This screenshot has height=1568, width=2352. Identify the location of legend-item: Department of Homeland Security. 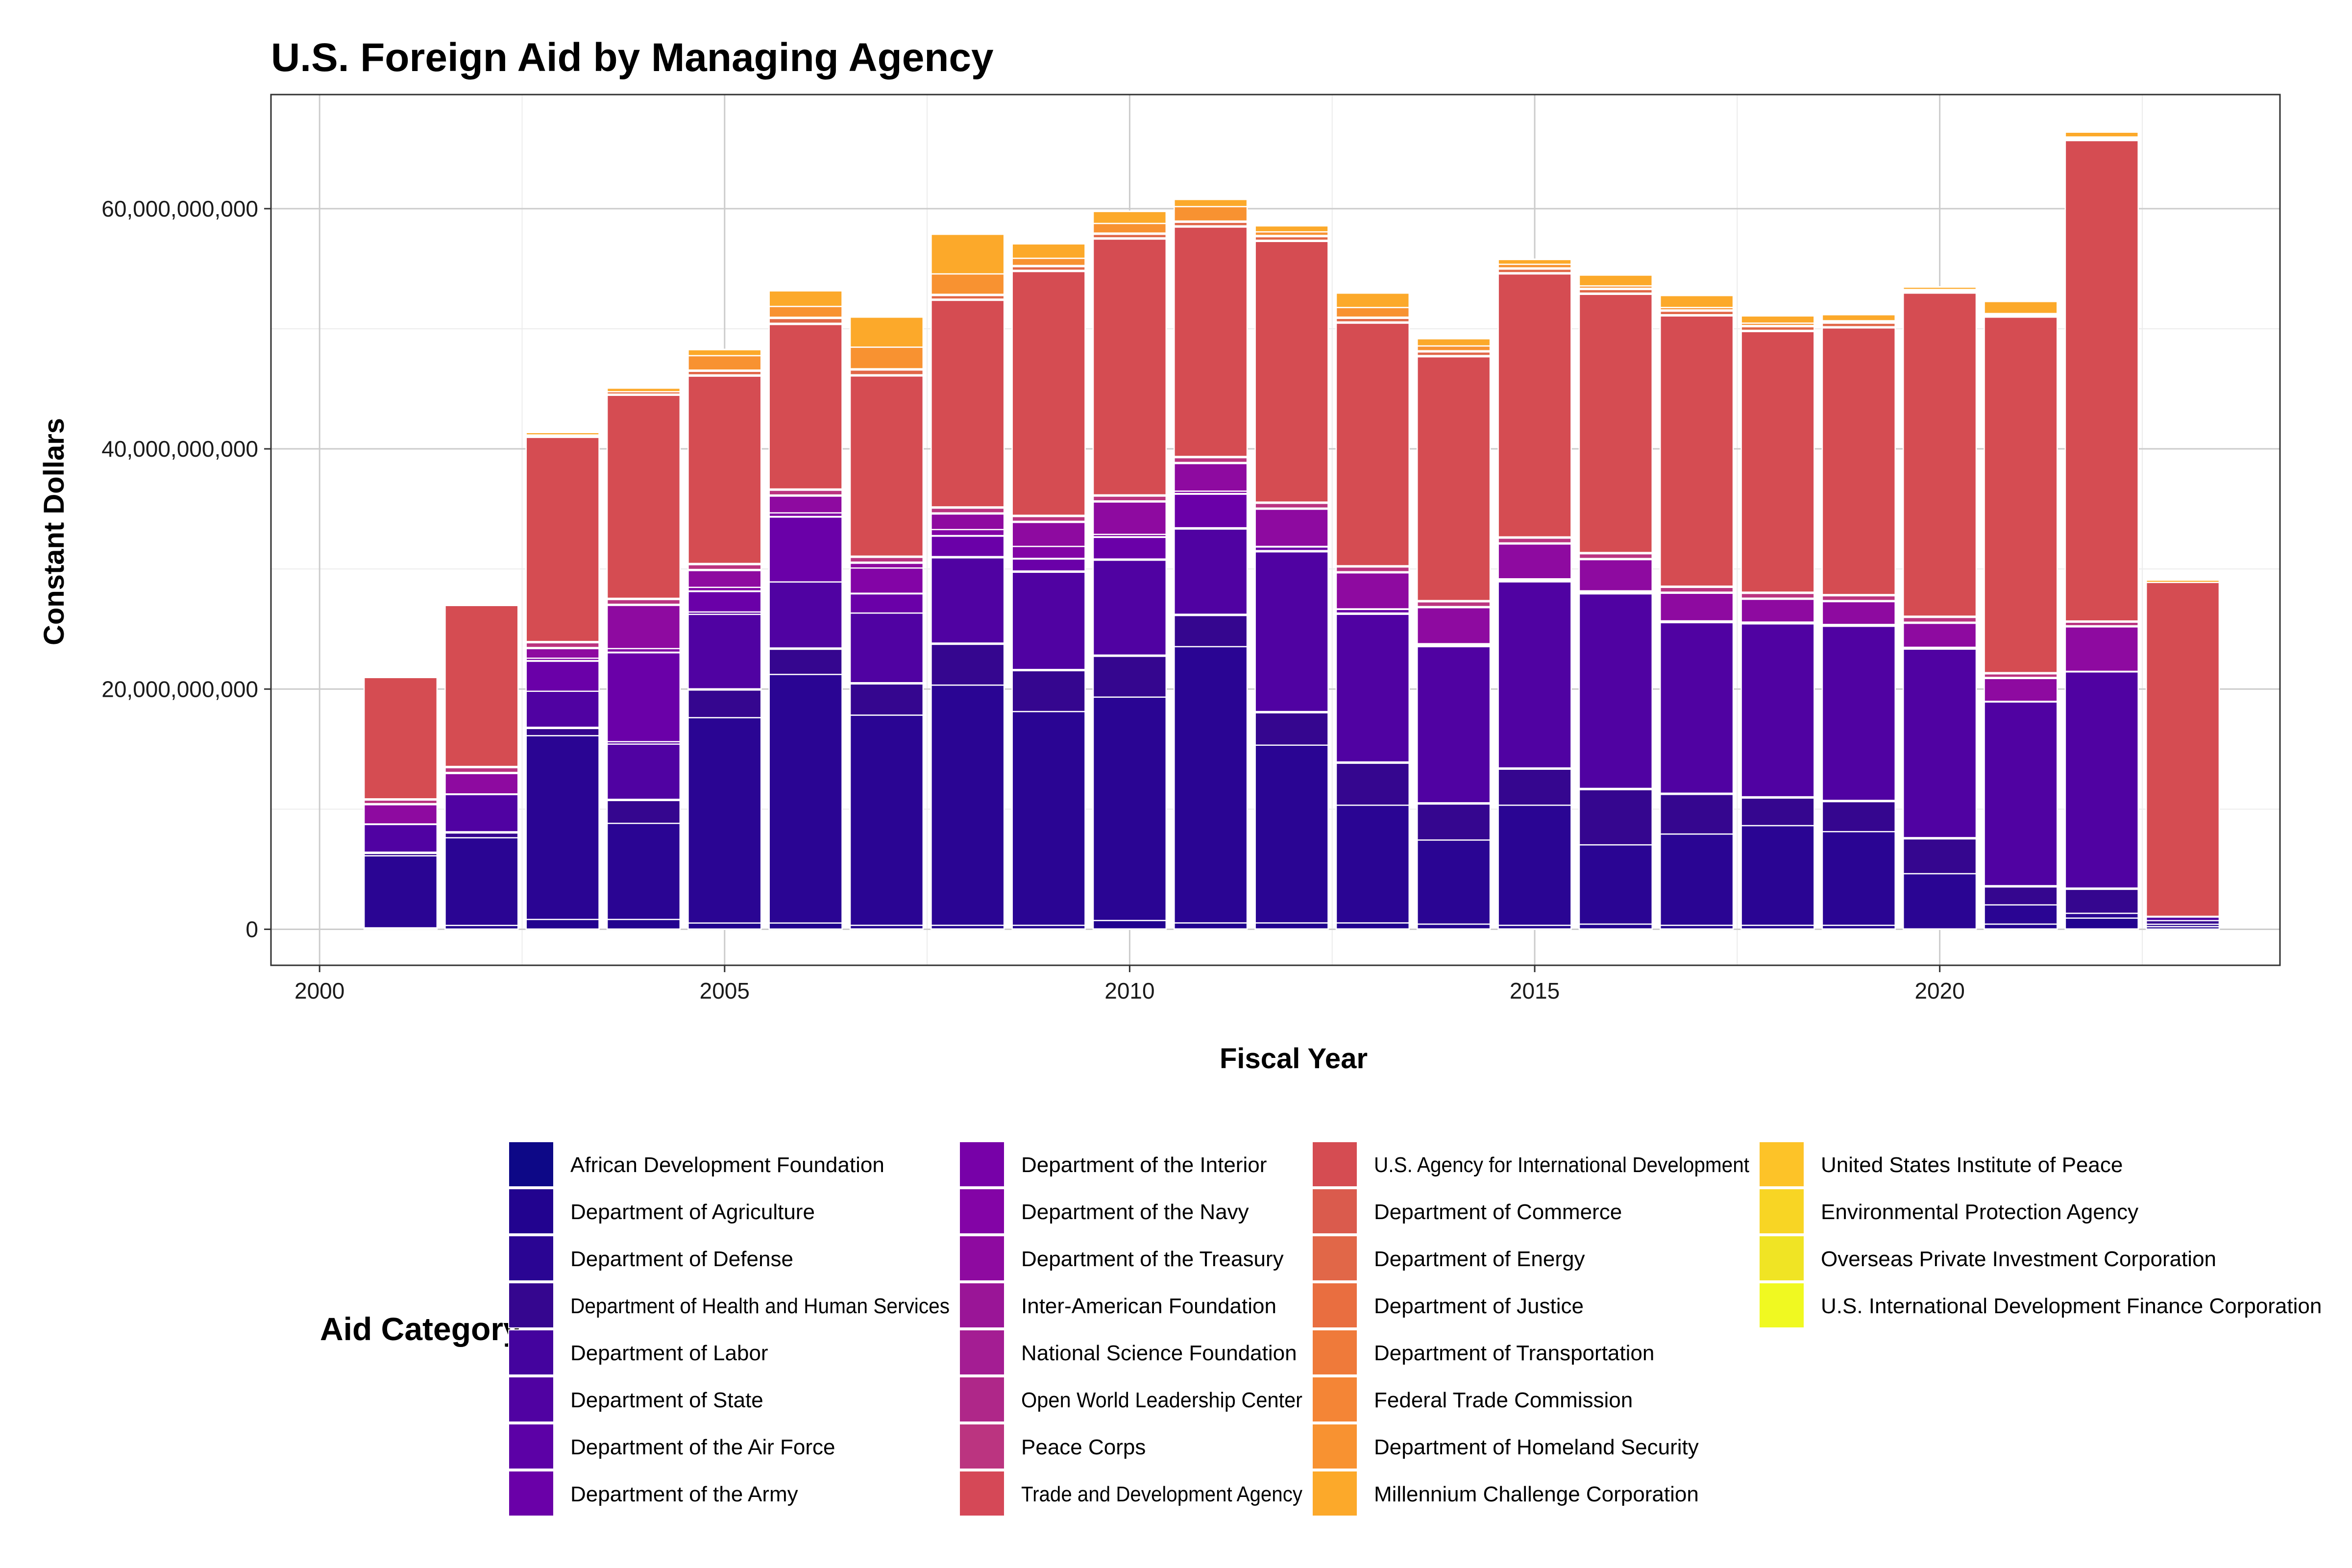
(1505, 1446).